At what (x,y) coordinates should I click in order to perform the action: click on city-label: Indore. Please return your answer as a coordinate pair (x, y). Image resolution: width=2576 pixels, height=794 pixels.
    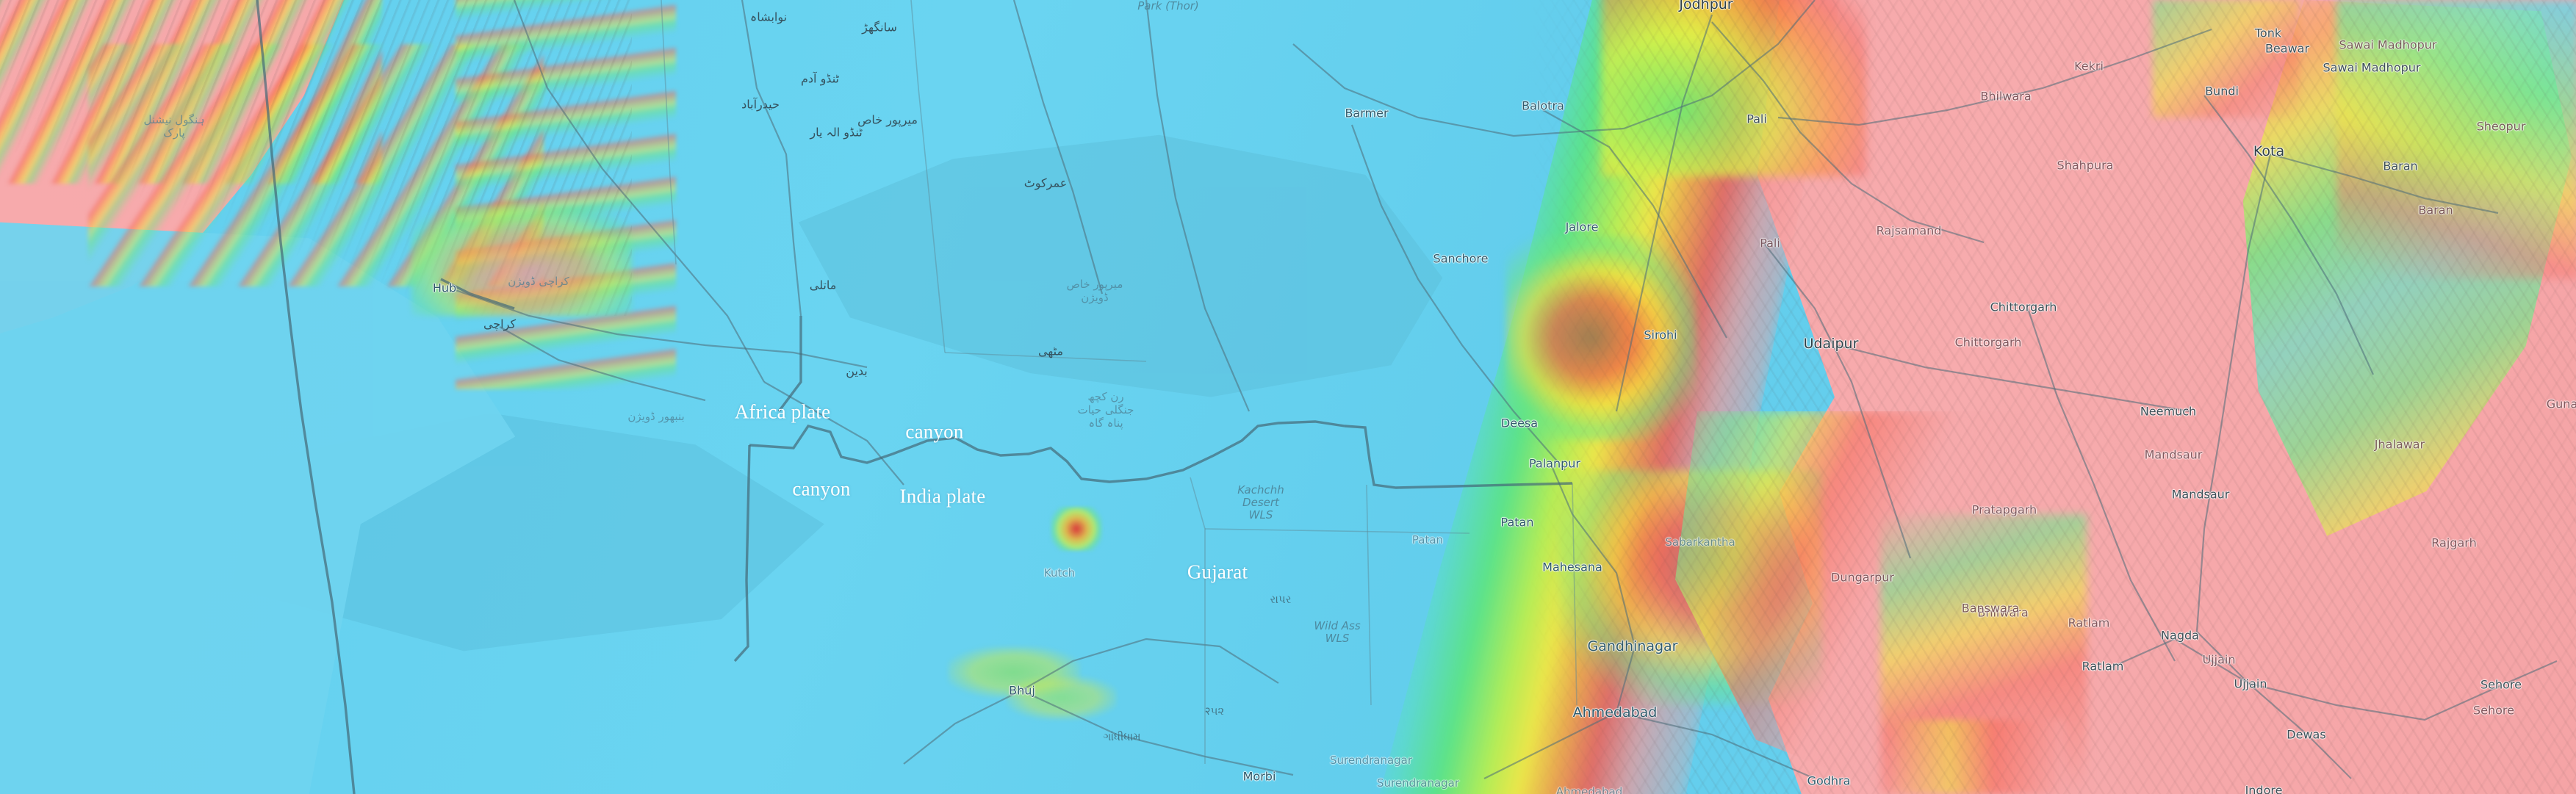
    Looking at the image, I should click on (2264, 788).